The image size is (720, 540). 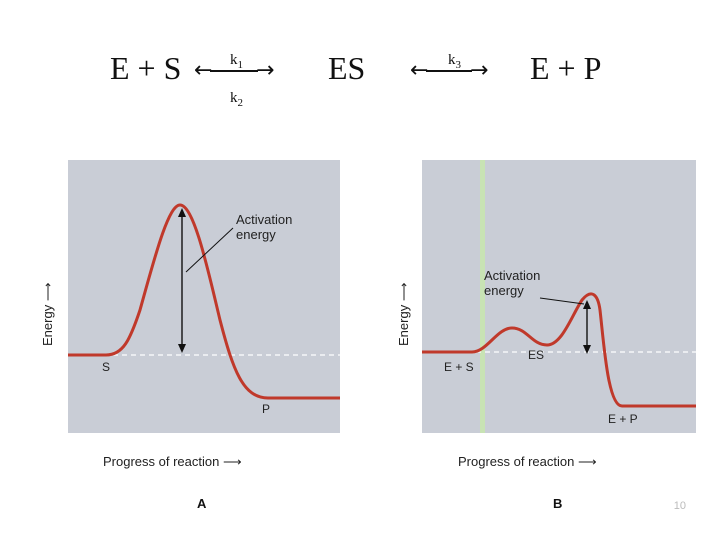 What do you see at coordinates (347, 68) in the screenshot?
I see `equation-complex: ES` at bounding box center [347, 68].